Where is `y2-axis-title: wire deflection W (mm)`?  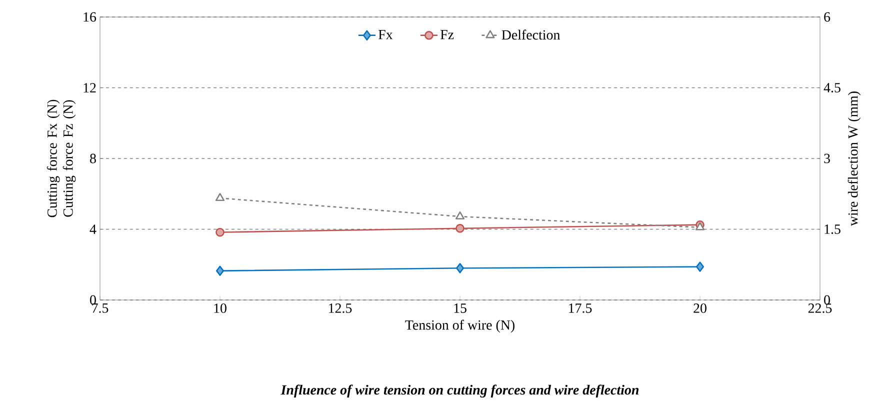 y2-axis-title: wire deflection W (mm) is located at coordinates (854, 159).